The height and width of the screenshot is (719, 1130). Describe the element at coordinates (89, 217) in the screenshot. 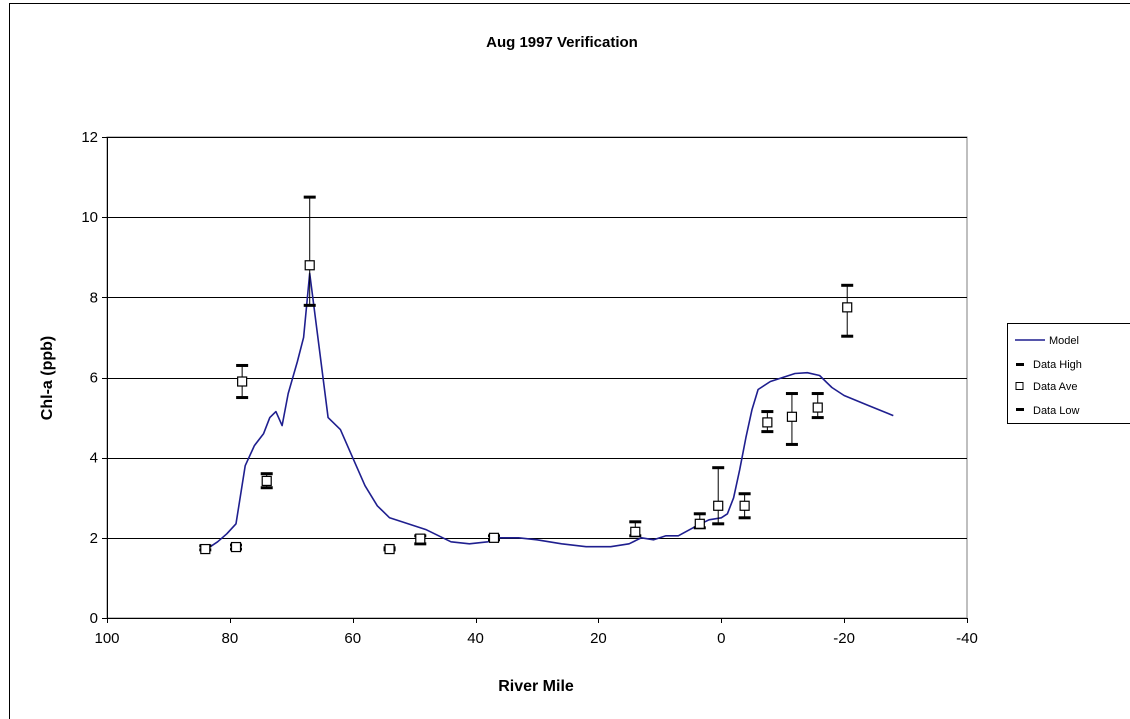

I see `y-tick-label-5: 10` at that location.